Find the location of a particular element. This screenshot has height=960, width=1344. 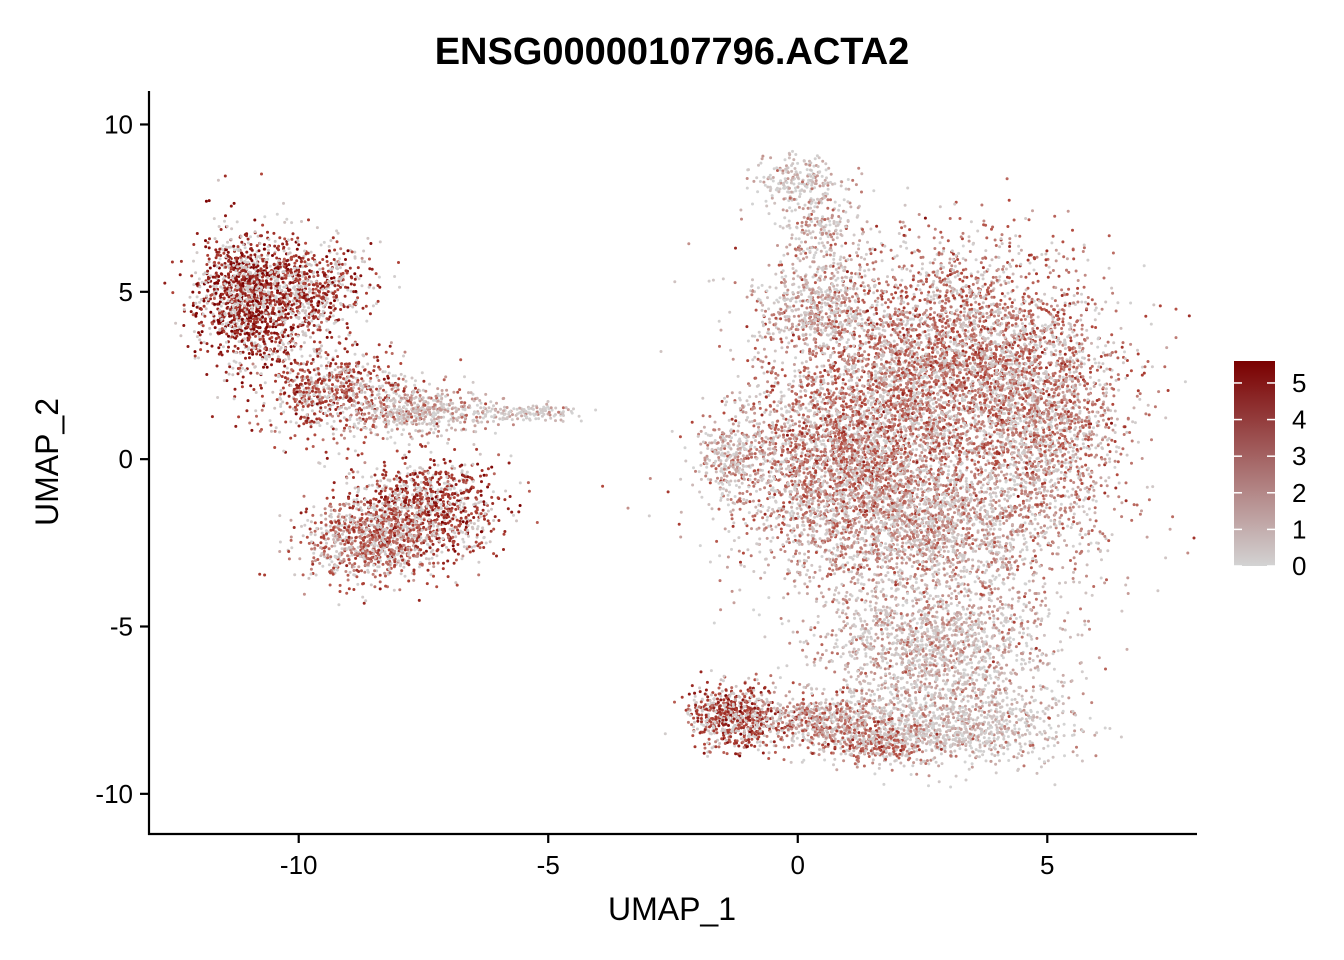

chart-title: ENSG00000107796.ACTA2 is located at coordinates (672, 52).